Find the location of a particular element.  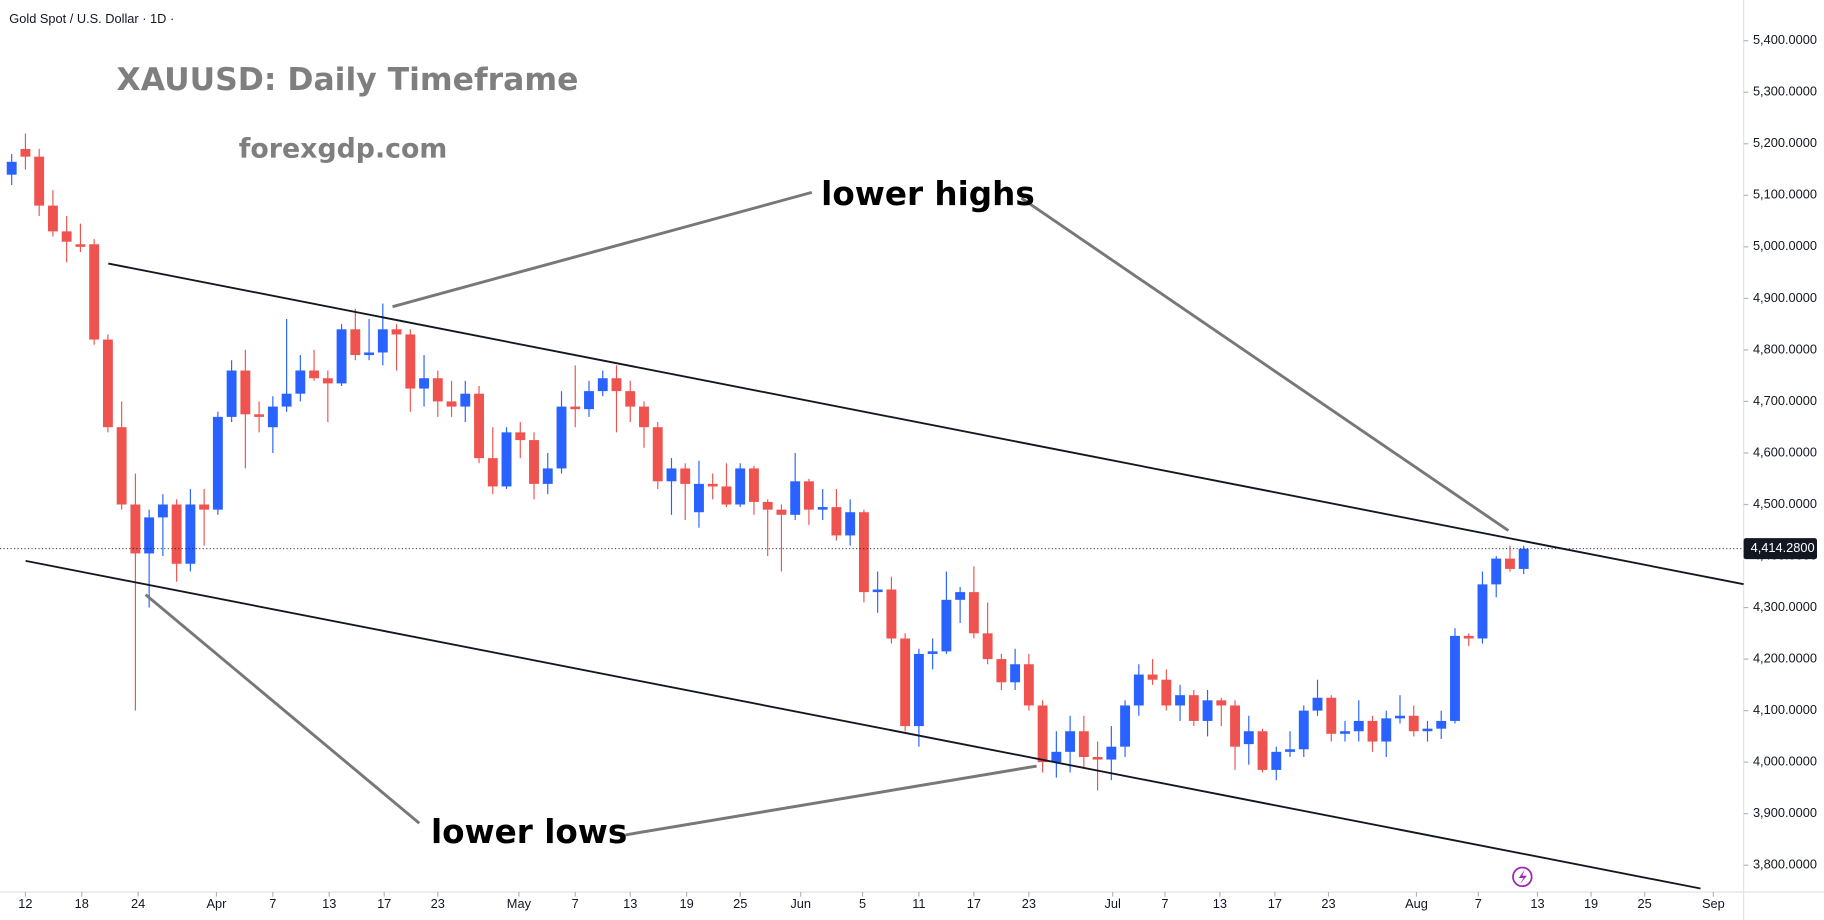

chart-subtitle: forexgdp.com is located at coordinates (343, 148).